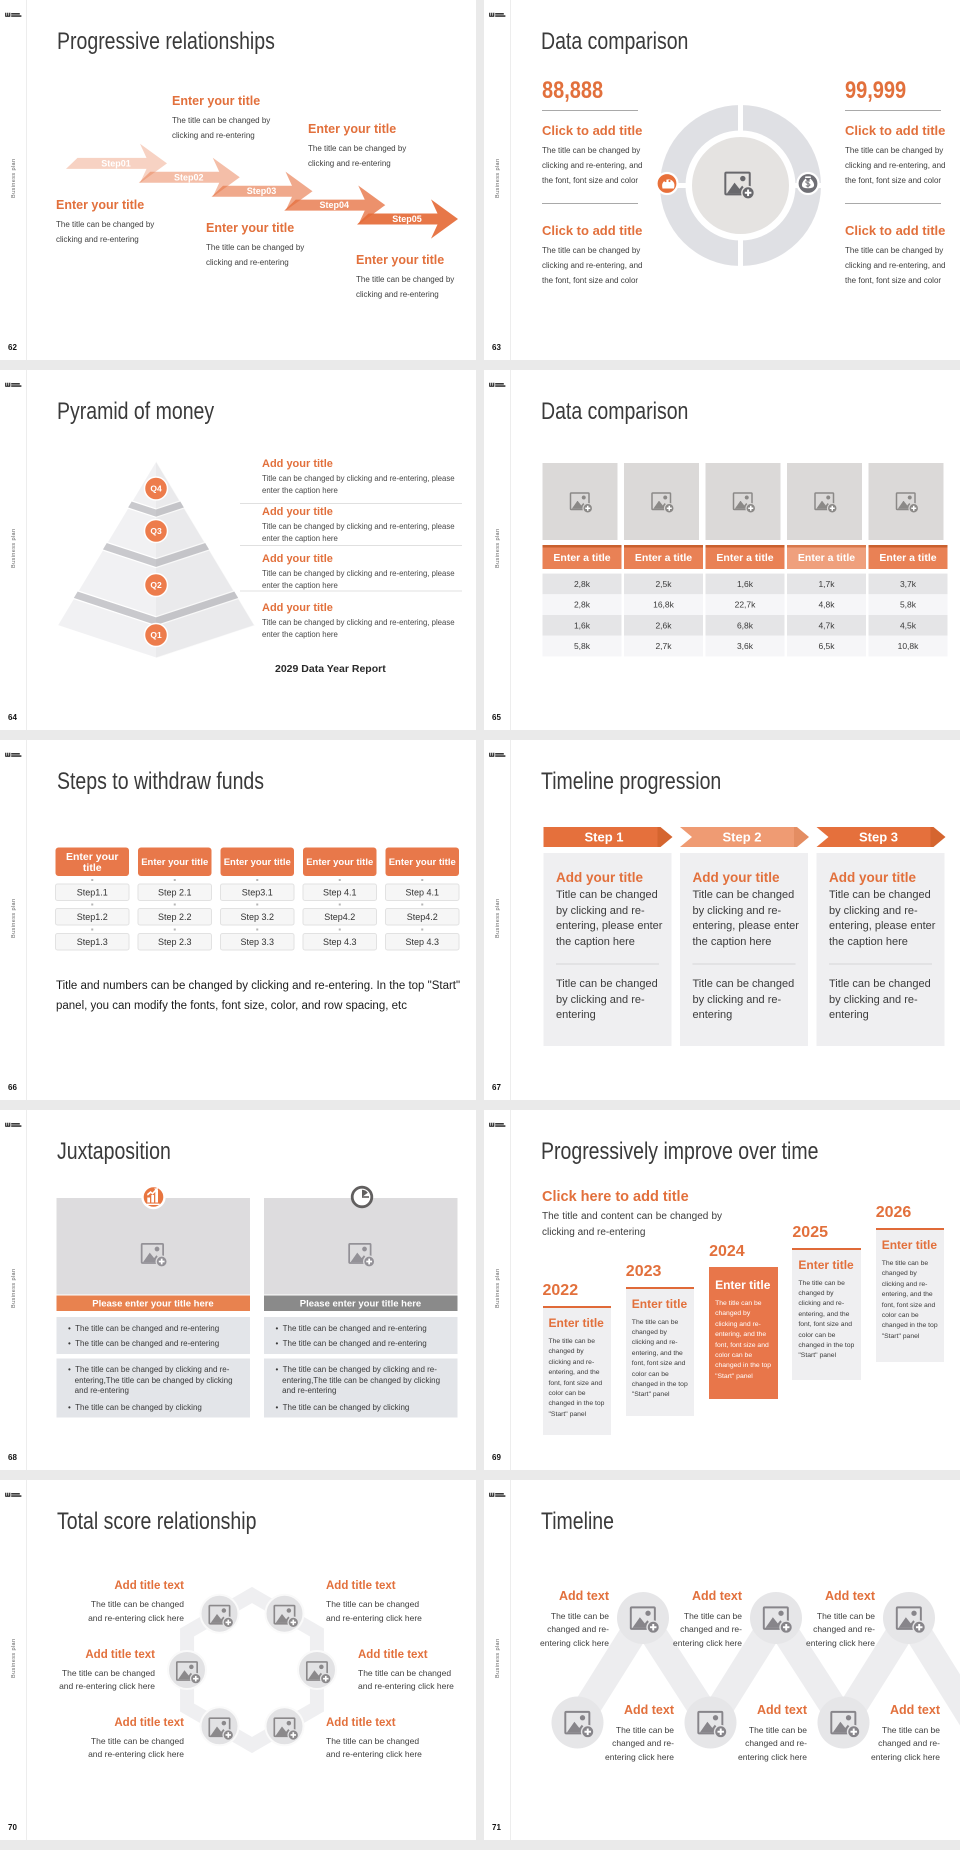  I want to click on svg-text: Step3.1, so click(257, 893).